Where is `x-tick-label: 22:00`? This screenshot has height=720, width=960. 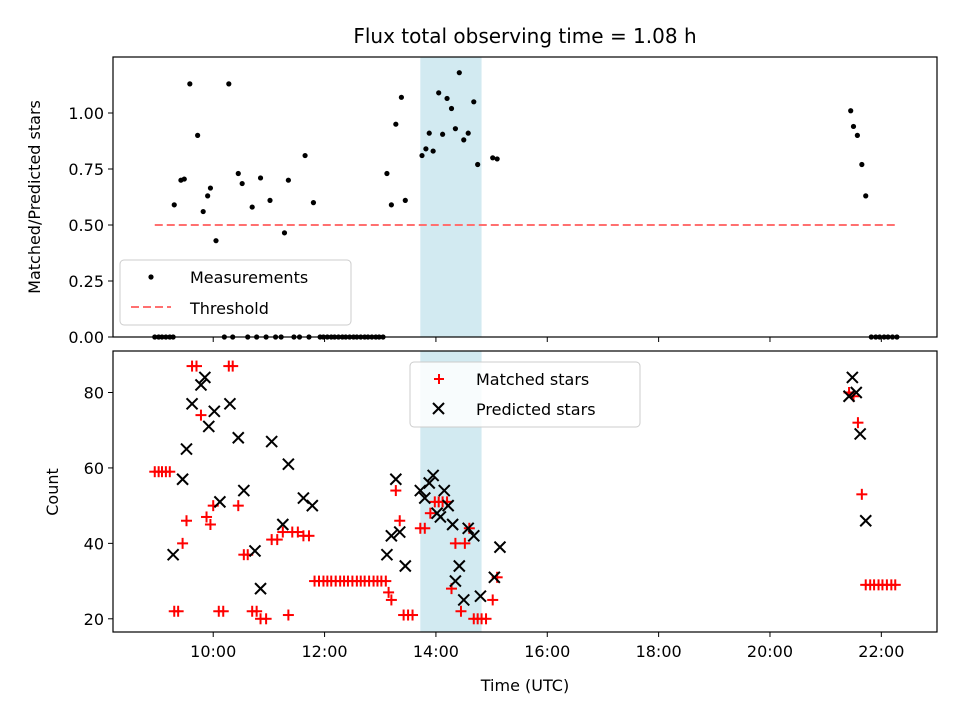 x-tick-label: 22:00 is located at coordinates (881, 651).